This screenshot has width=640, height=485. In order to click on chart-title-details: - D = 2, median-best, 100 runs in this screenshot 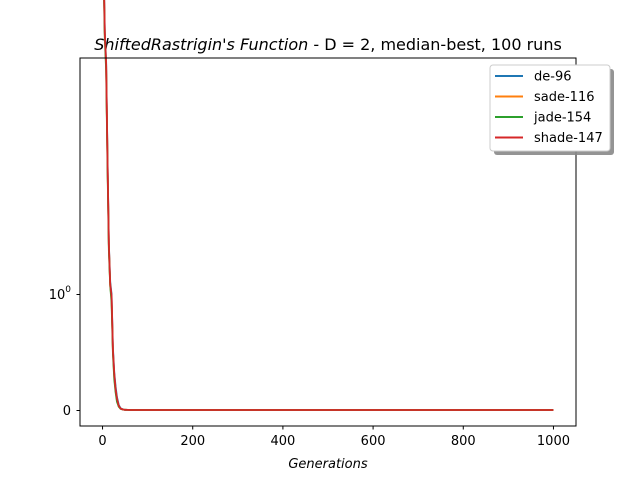, I will do `click(435, 44)`.